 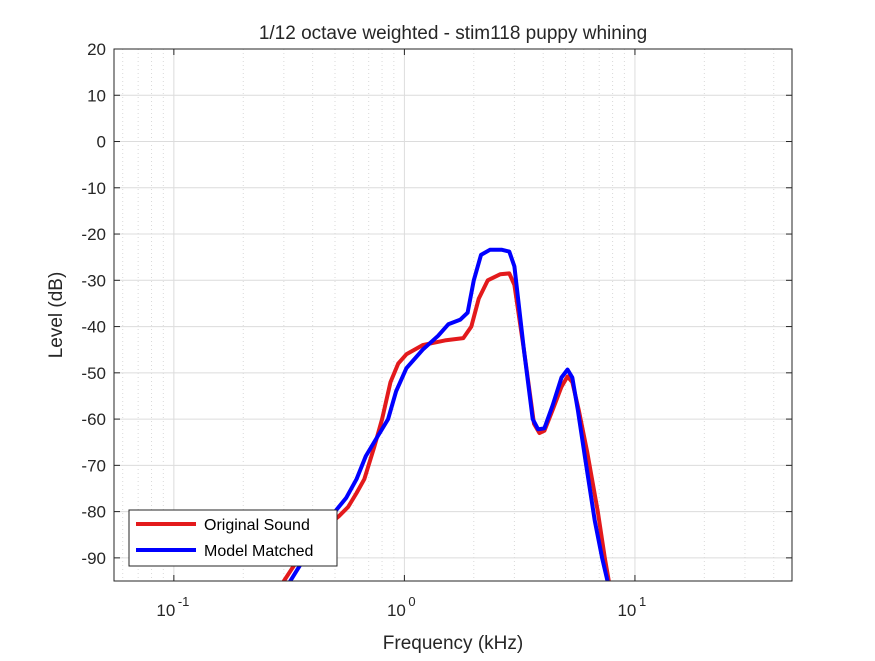 What do you see at coordinates (257, 525) in the screenshot?
I see `legend-label-original-sound: Original Sound` at bounding box center [257, 525].